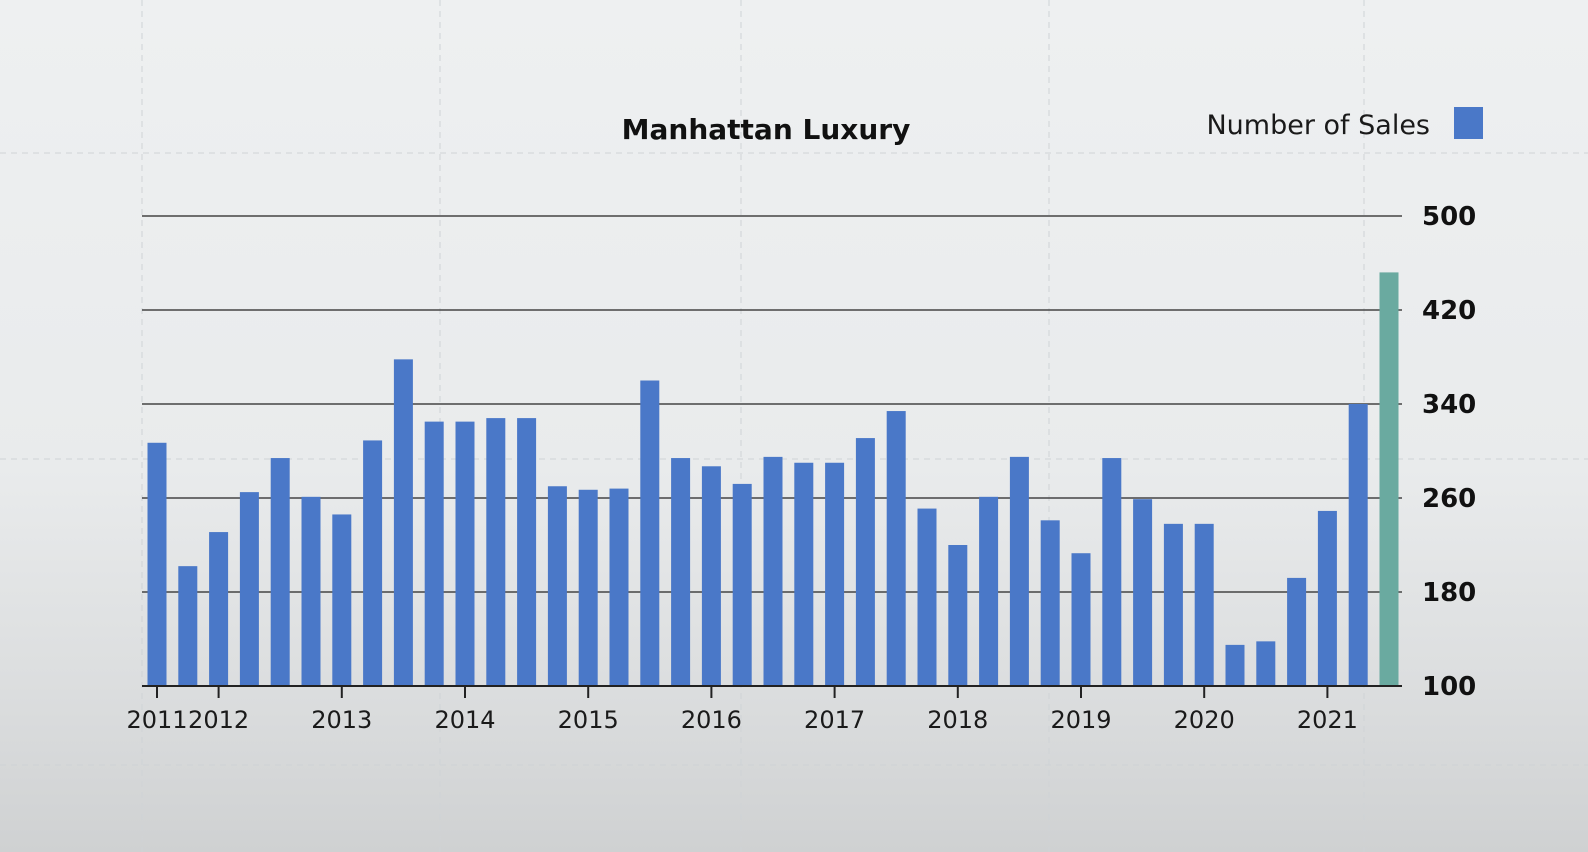  I want to click on y-tick-label: 260, so click(1449, 499).